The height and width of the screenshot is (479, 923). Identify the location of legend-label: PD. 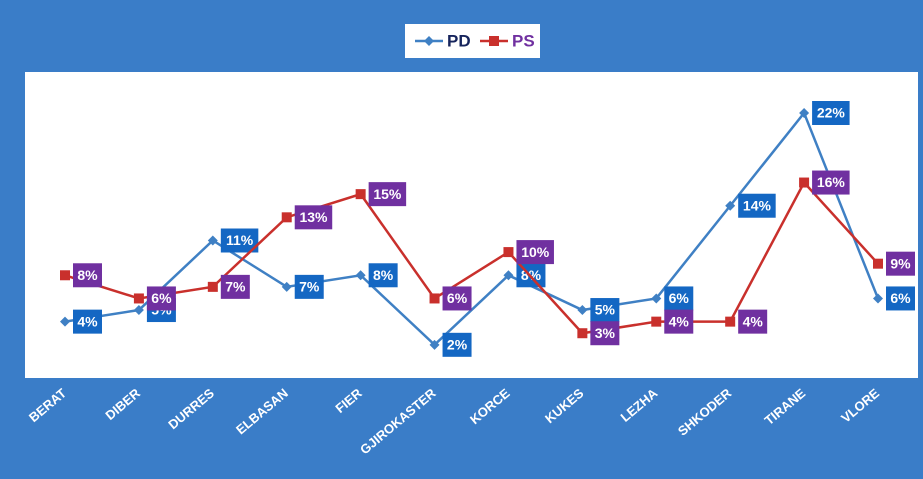
(459, 40).